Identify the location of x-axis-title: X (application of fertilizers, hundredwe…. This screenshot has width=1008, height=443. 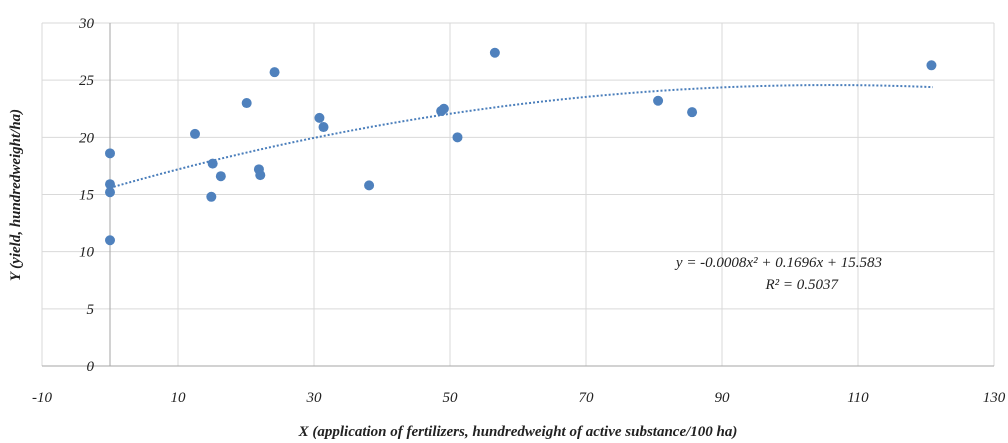
(518, 432).